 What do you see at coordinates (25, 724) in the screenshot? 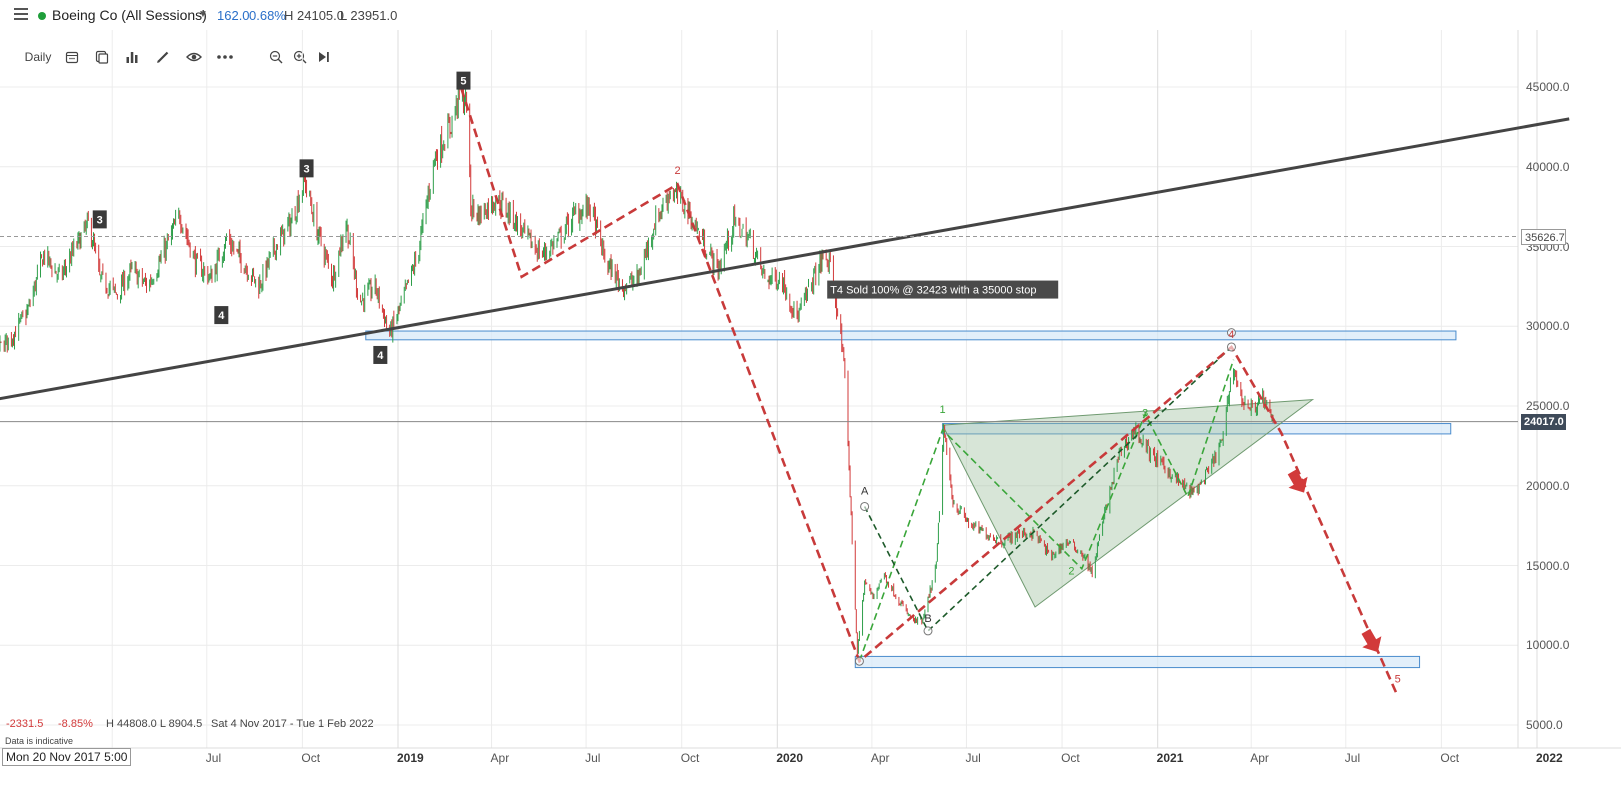
I see `range-change: -2331.5` at bounding box center [25, 724].